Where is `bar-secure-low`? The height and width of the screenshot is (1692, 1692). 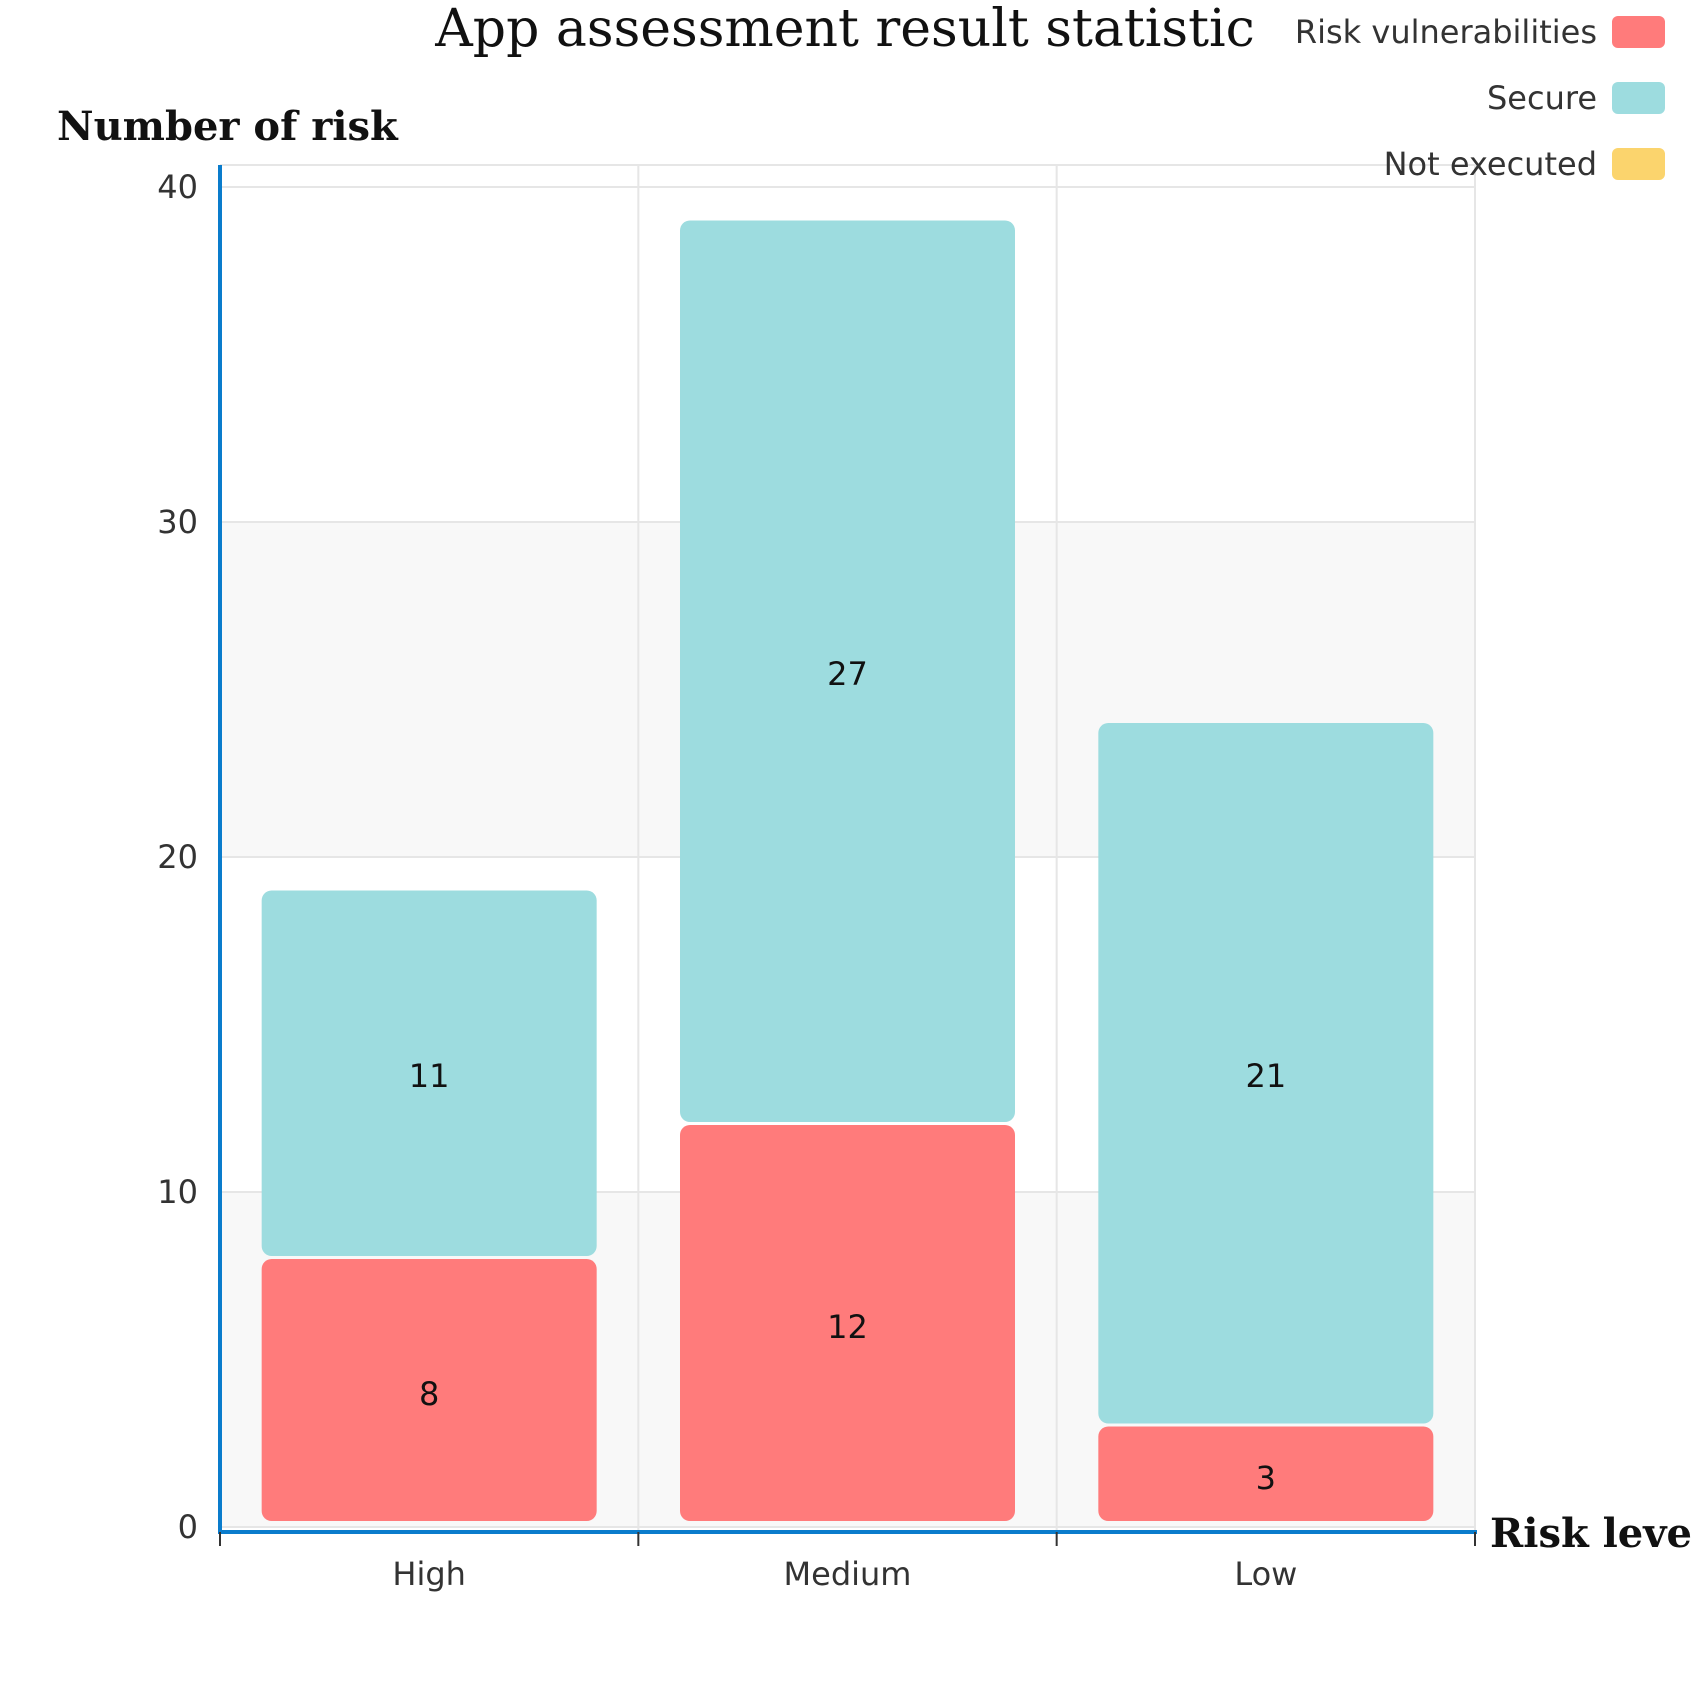 bar-secure-low is located at coordinates (1266, 1073).